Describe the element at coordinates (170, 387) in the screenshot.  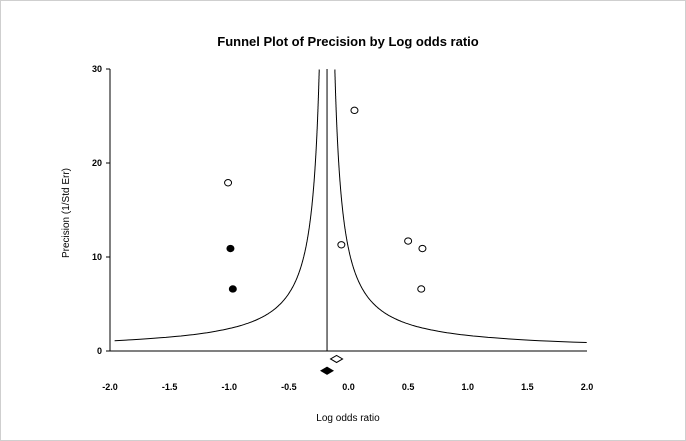
I see `x-tick-label: -1.5` at that location.